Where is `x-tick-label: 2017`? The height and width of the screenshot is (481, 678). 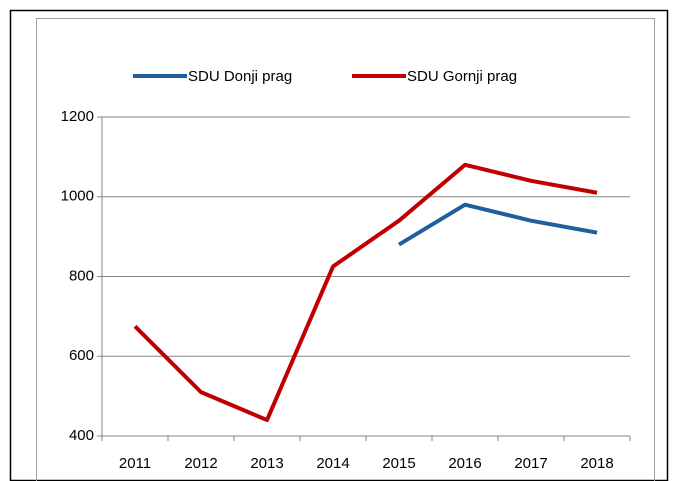
x-tick-label: 2017 is located at coordinates (530, 463).